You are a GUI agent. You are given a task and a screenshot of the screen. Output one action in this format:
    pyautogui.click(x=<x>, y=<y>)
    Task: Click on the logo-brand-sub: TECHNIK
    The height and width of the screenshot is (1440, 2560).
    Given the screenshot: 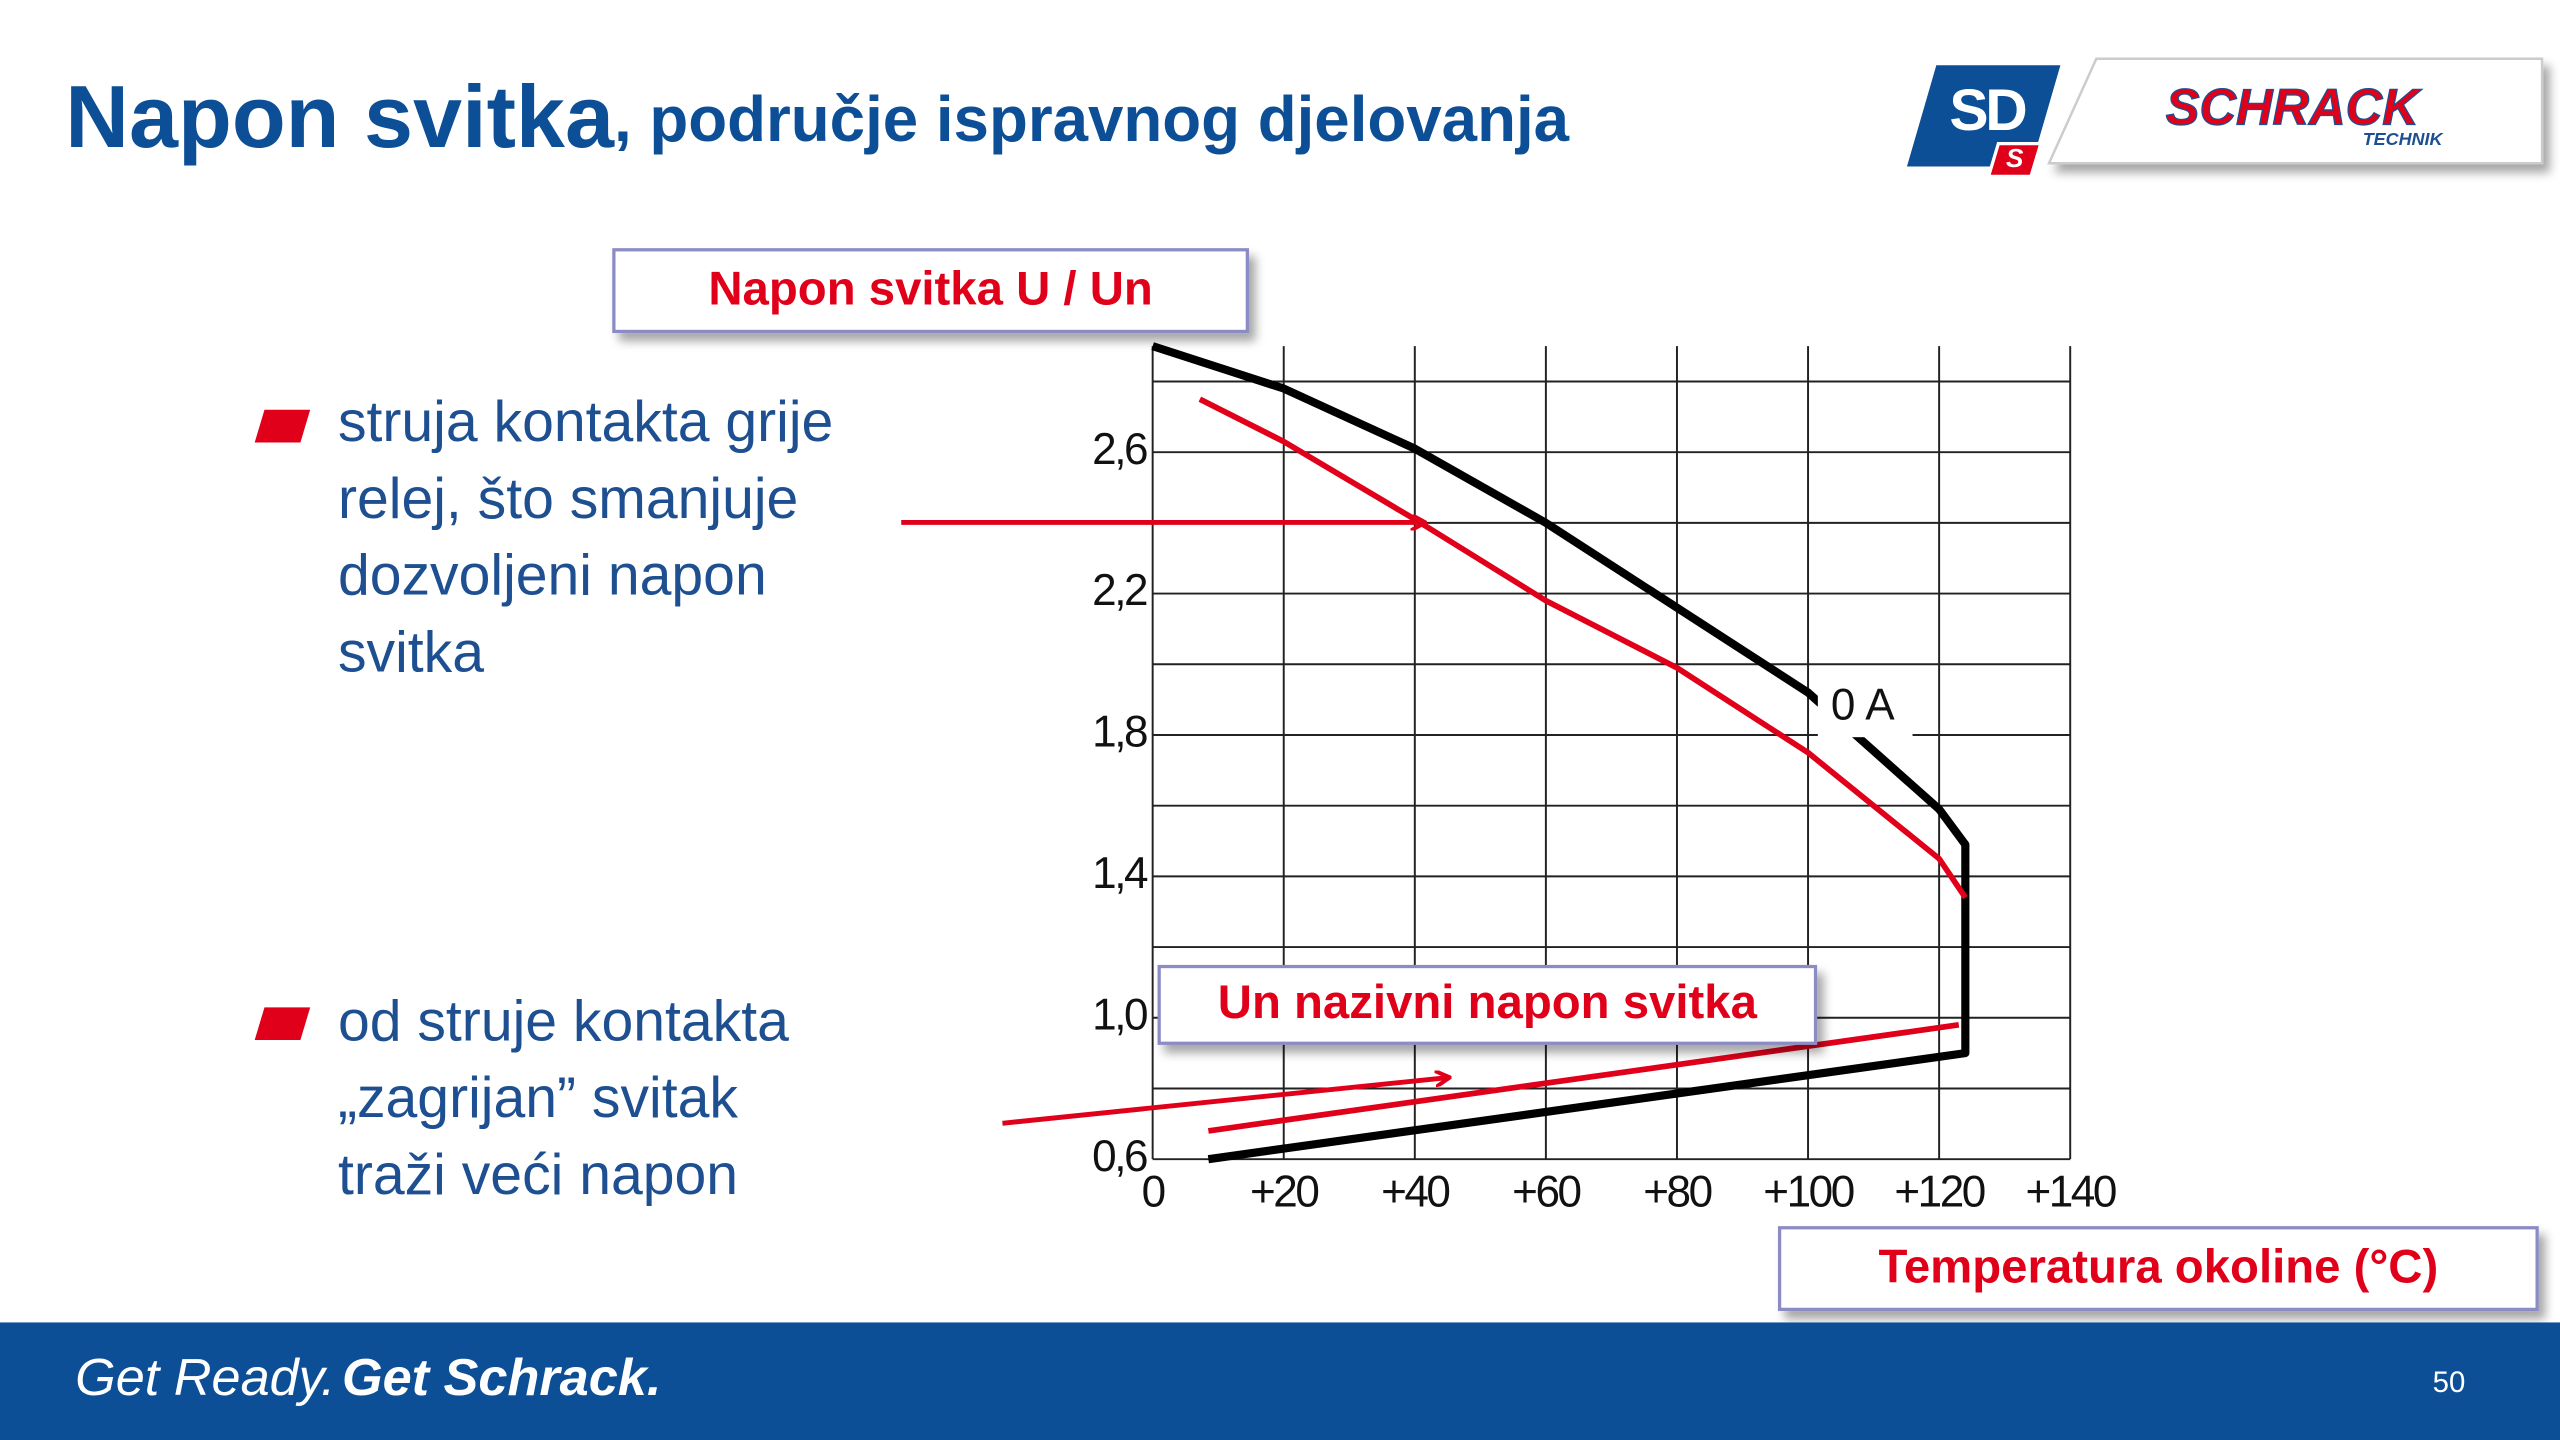 What is the action you would take?
    pyautogui.click(x=2404, y=139)
    